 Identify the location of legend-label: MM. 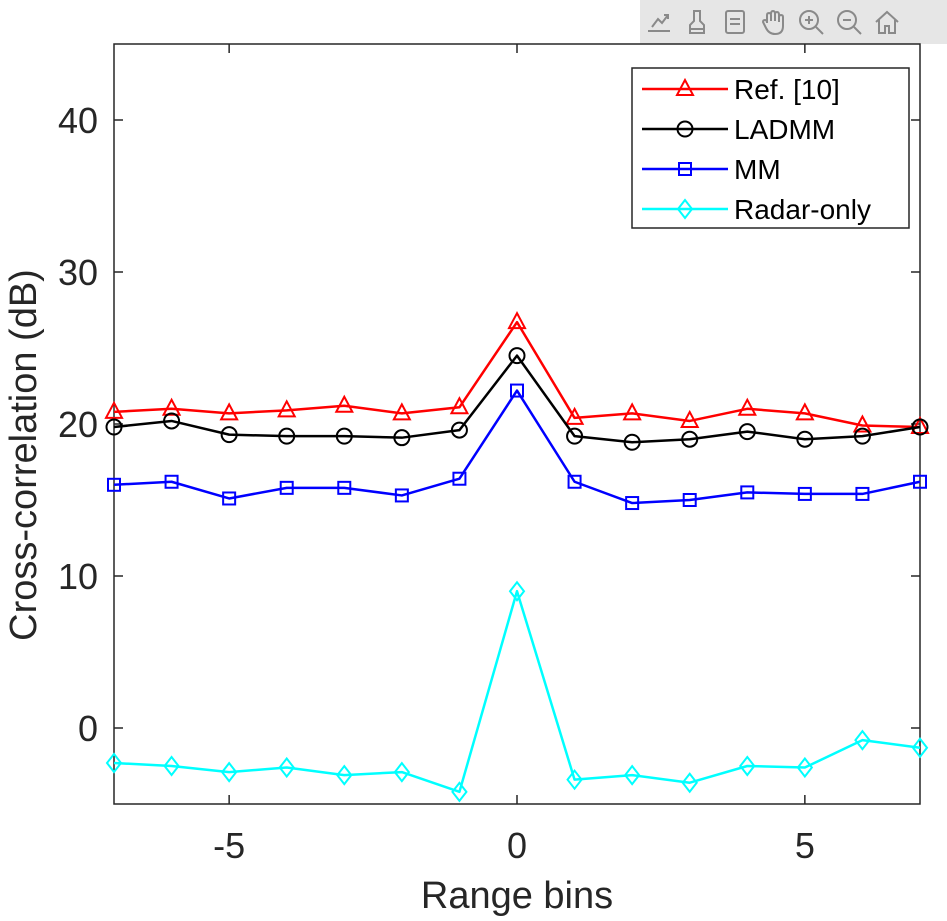
(757, 169).